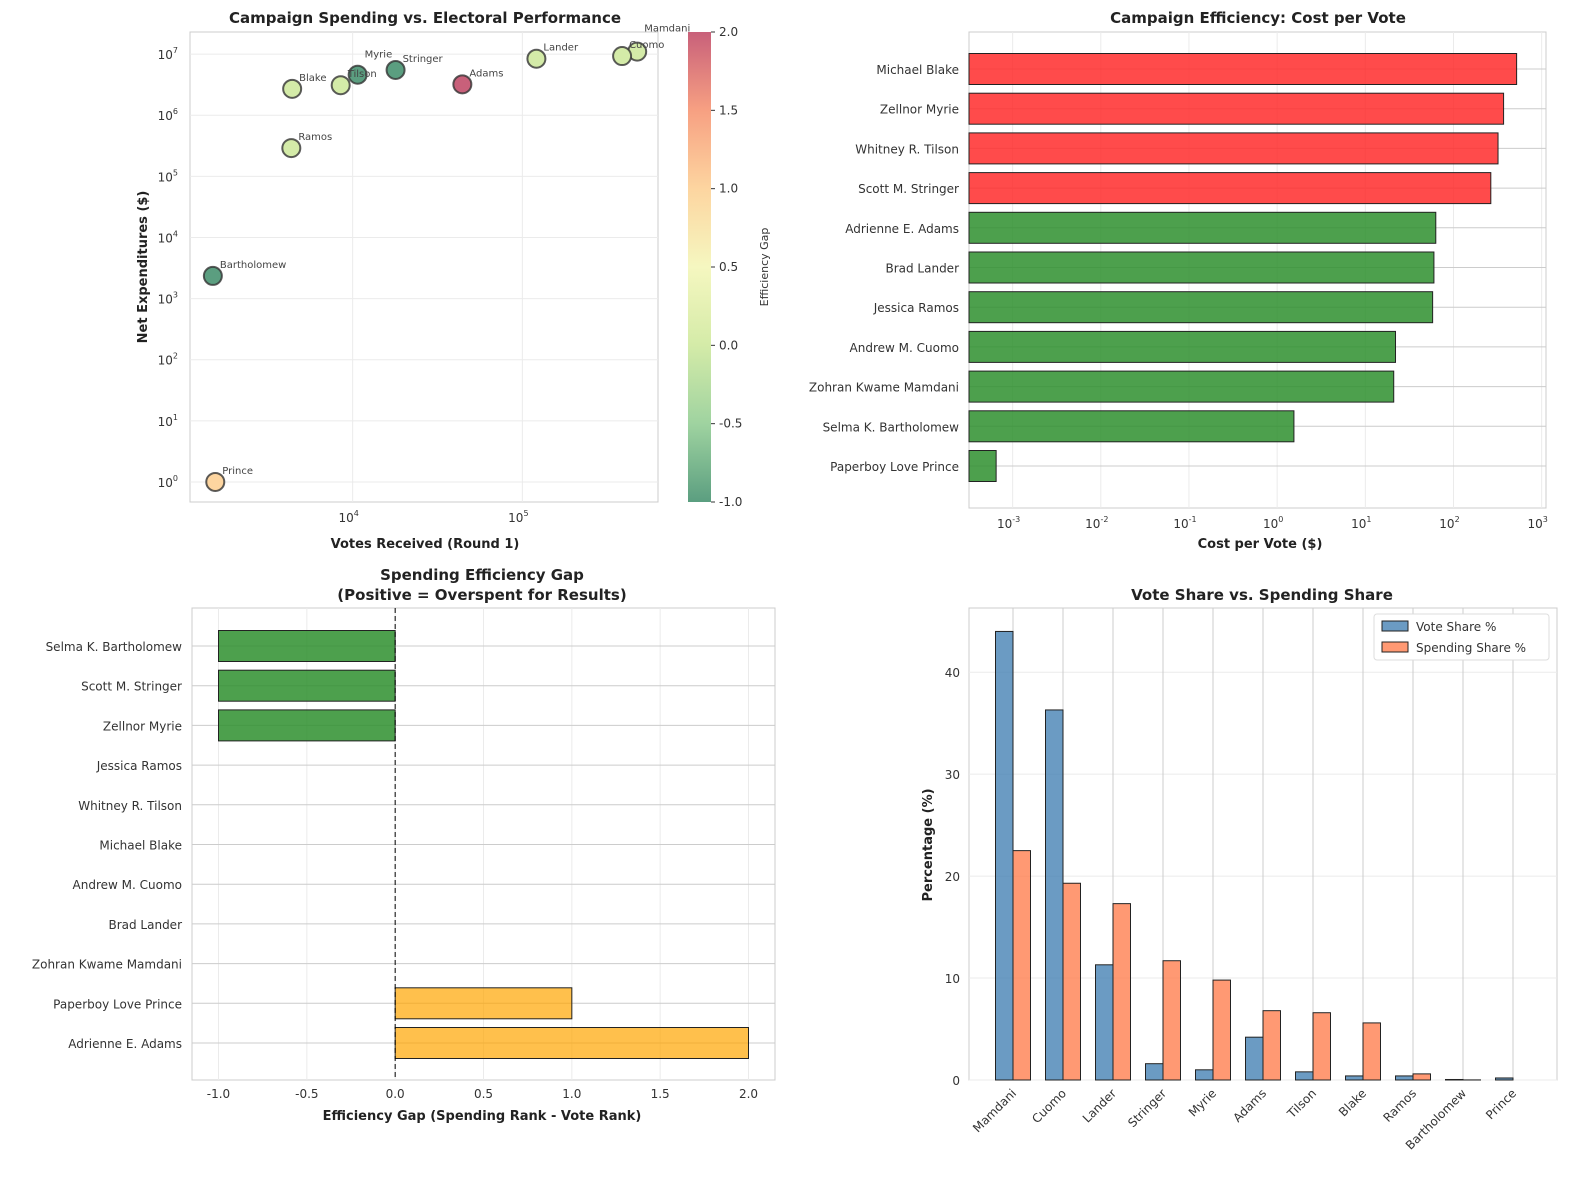 The image size is (1589, 1194). What do you see at coordinates (1501, 1104) in the screenshot?
I see `x-tick-label: Prince` at bounding box center [1501, 1104].